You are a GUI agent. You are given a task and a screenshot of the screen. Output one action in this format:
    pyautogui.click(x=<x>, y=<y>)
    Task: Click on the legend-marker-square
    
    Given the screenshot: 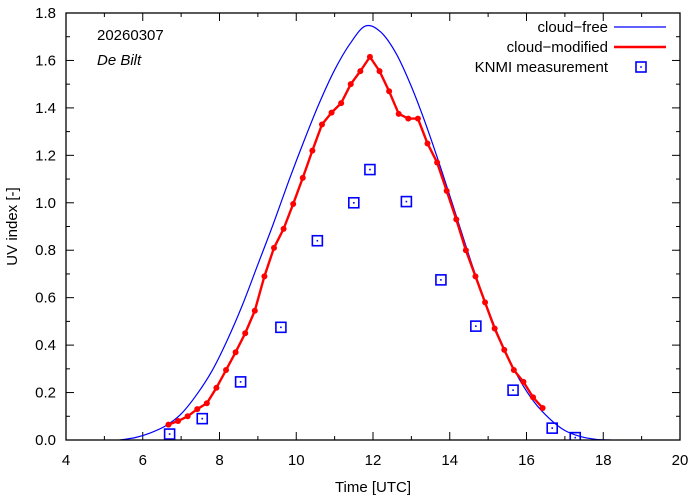 What is the action you would take?
    pyautogui.click(x=641, y=67)
    